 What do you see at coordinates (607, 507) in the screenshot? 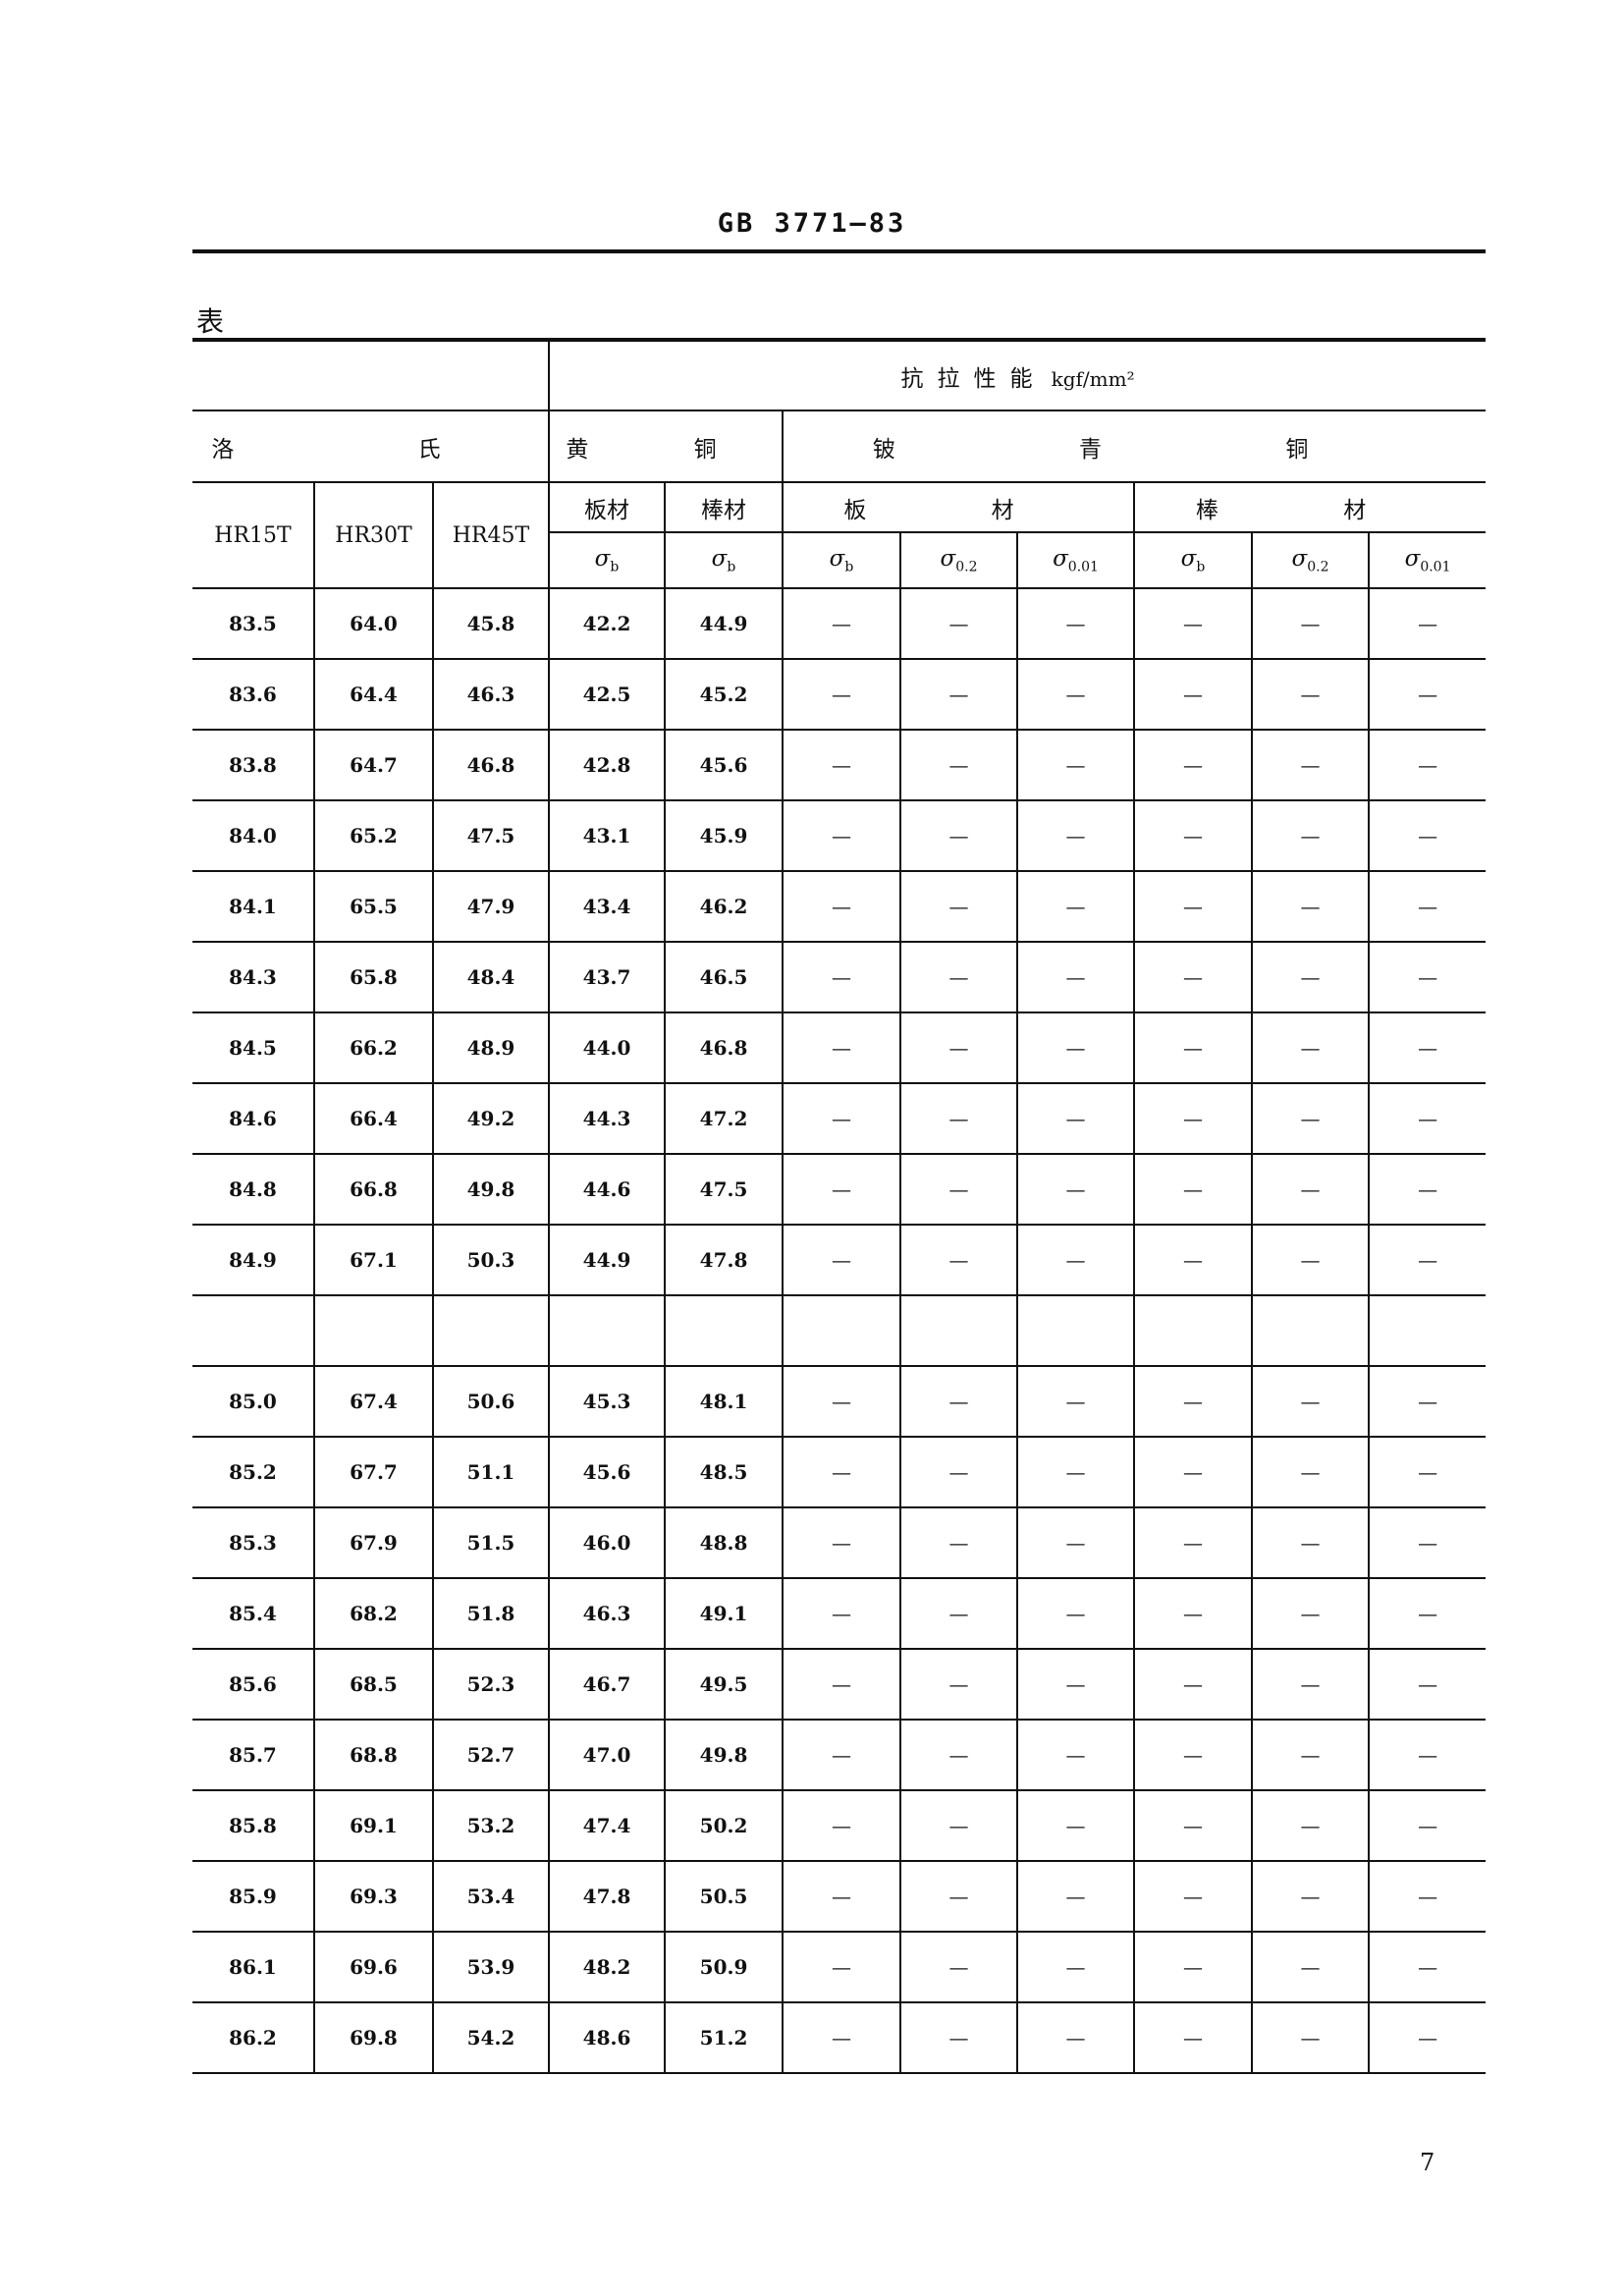
I see `brass-plate-header: 板材` at bounding box center [607, 507].